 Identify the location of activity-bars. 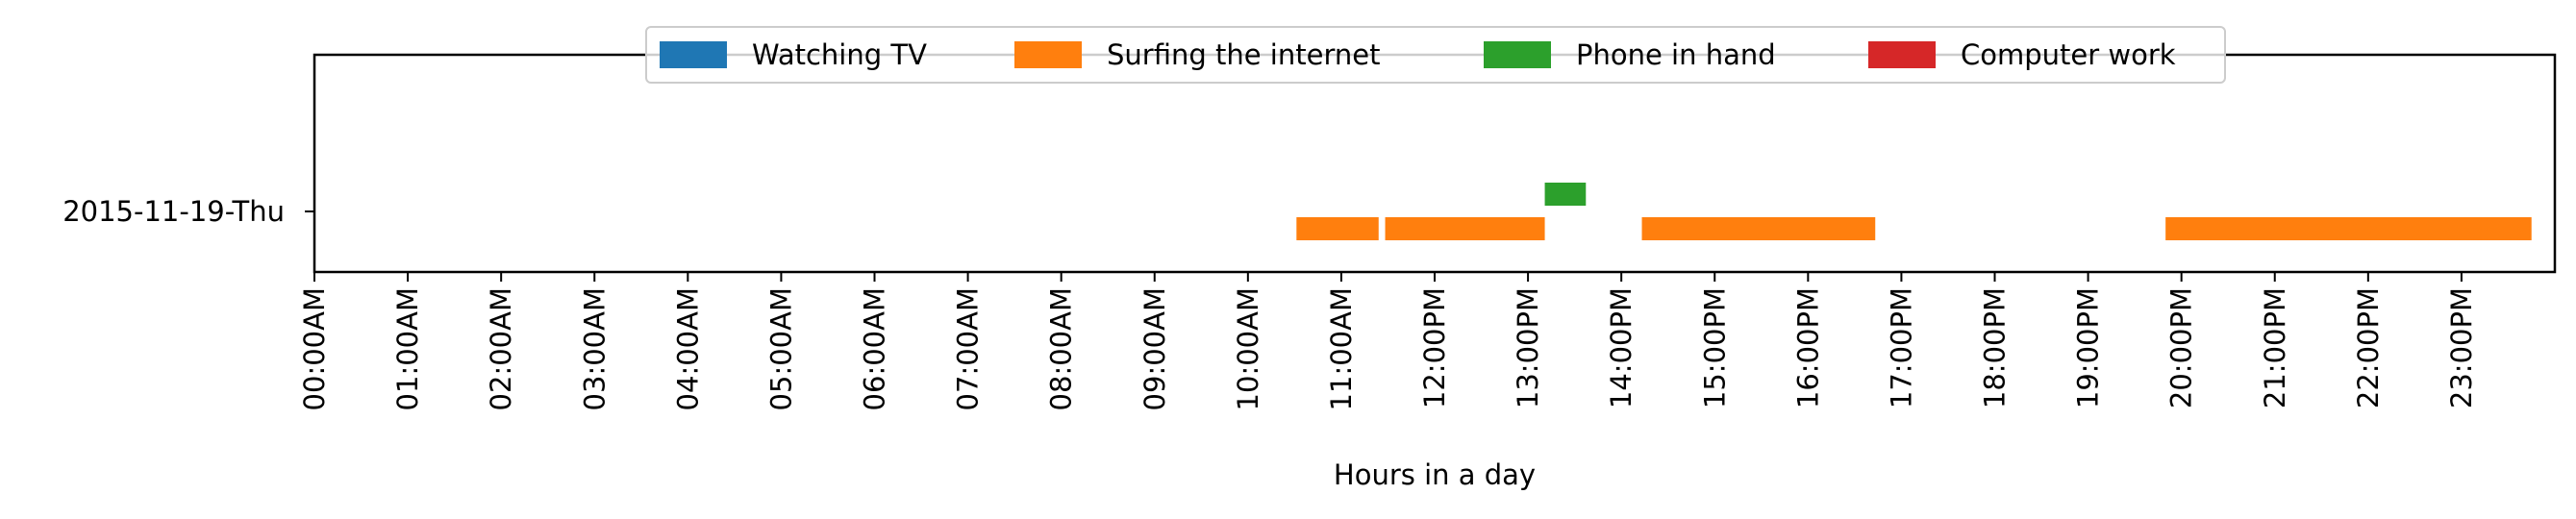
(1914, 211).